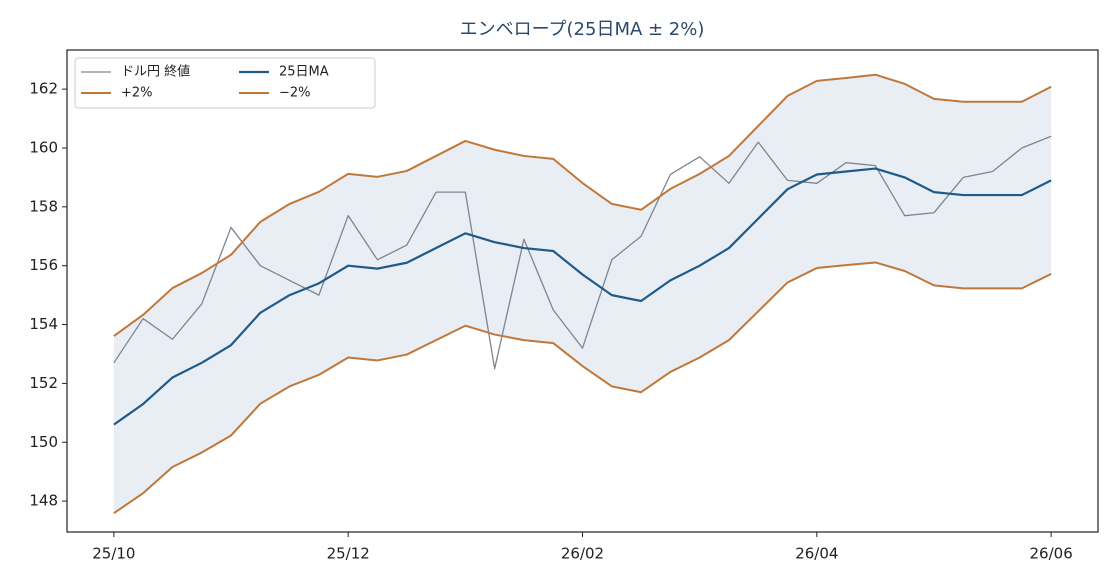  What do you see at coordinates (348, 554) in the screenshot?
I see `x-tick-label: 25/12` at bounding box center [348, 554].